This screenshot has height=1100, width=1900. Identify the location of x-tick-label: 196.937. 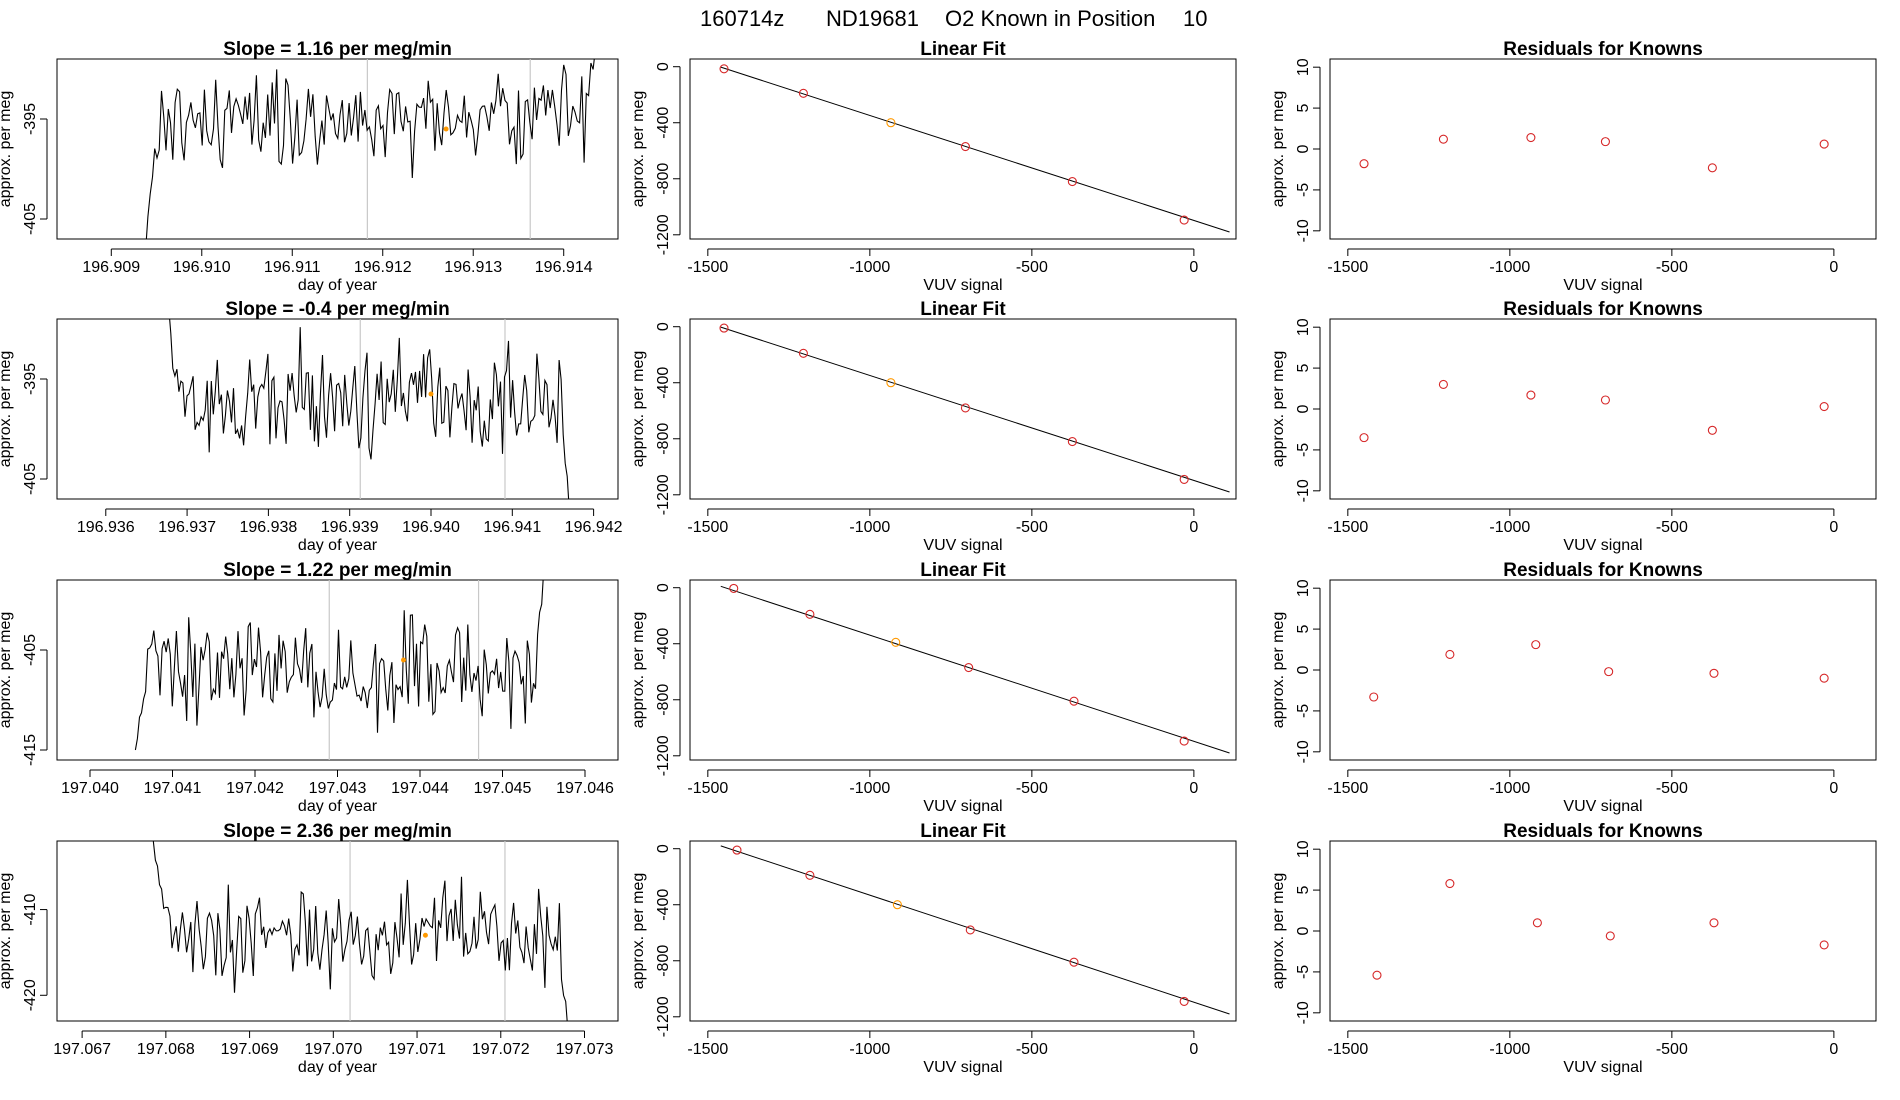
(187, 527).